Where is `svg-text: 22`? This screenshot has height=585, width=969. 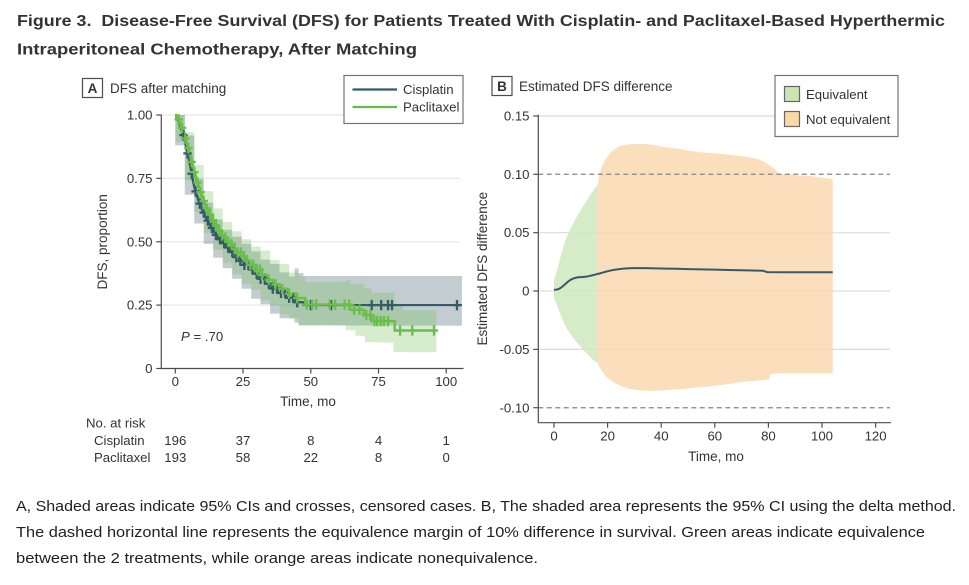
svg-text: 22 is located at coordinates (310, 457).